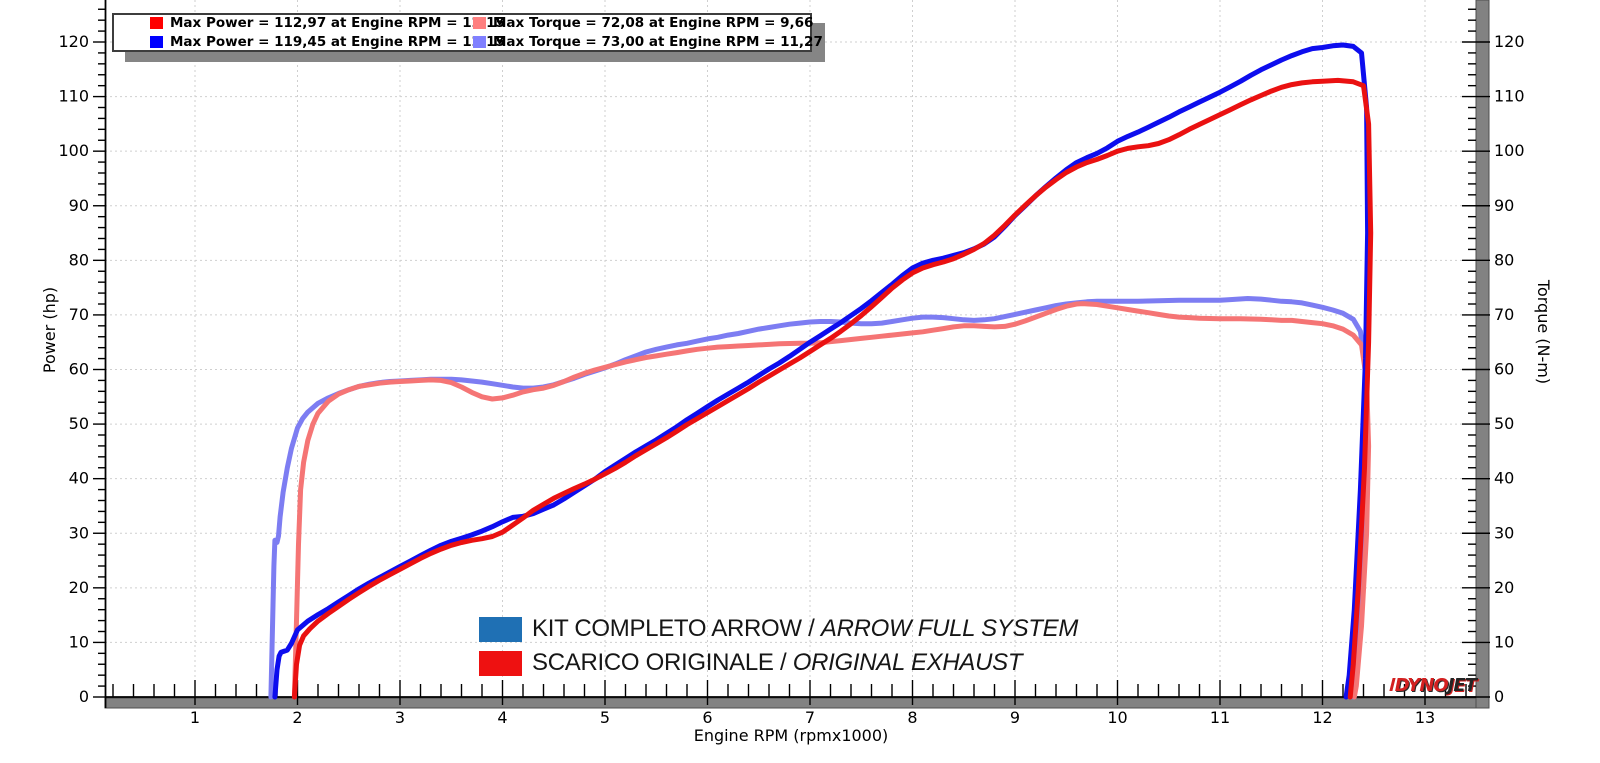 The width and height of the screenshot is (1600, 763). I want to click on legend-item-original-exhaust: SCARICO ORIGINALE / ORIGINAL EXHAUST, so click(778, 663).